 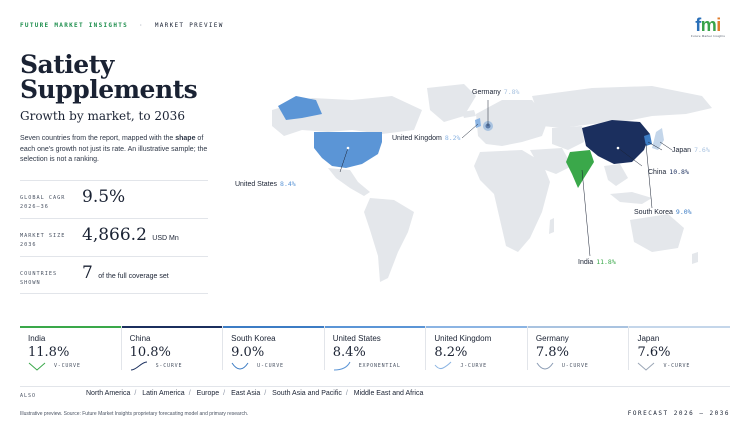 What do you see at coordinates (246, 393) in the screenshot?
I see `region-link-east-asia: East Asia` at bounding box center [246, 393].